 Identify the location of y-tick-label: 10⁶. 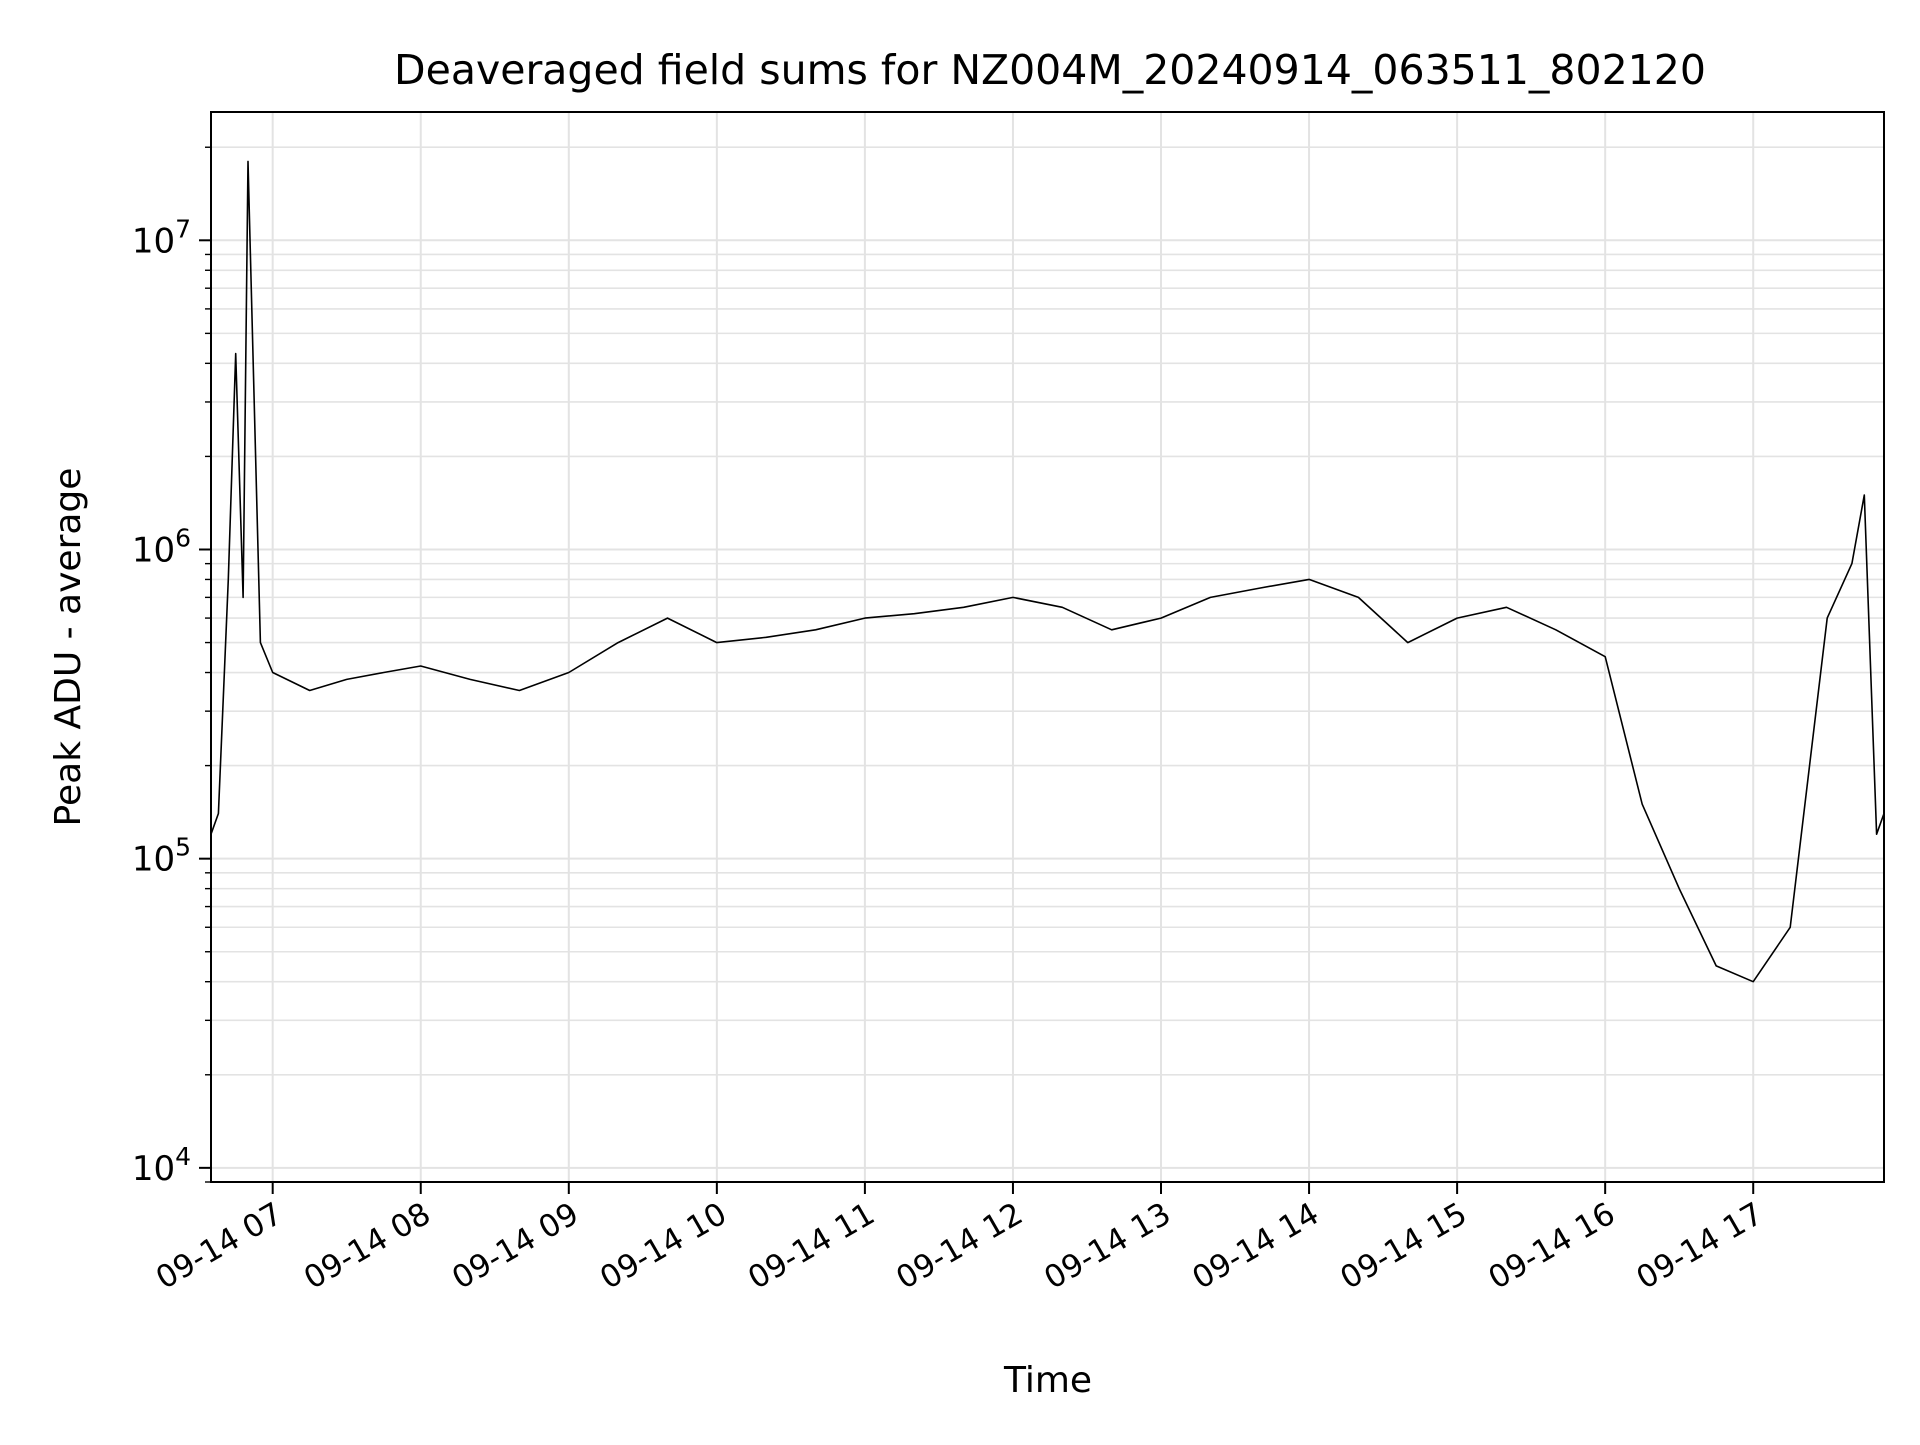
(161, 546).